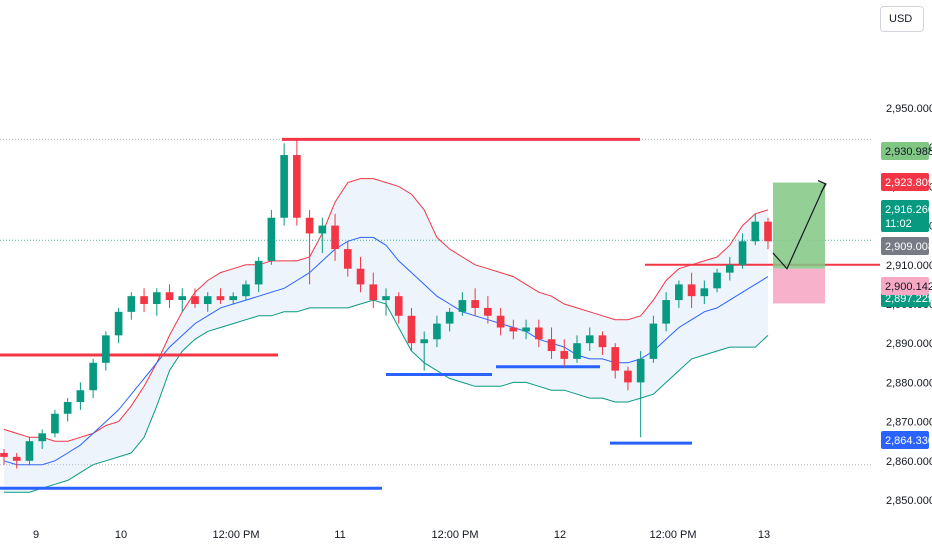 Image resolution: width=932 pixels, height=550 pixels. What do you see at coordinates (799, 286) in the screenshot?
I see `loss-zone` at bounding box center [799, 286].